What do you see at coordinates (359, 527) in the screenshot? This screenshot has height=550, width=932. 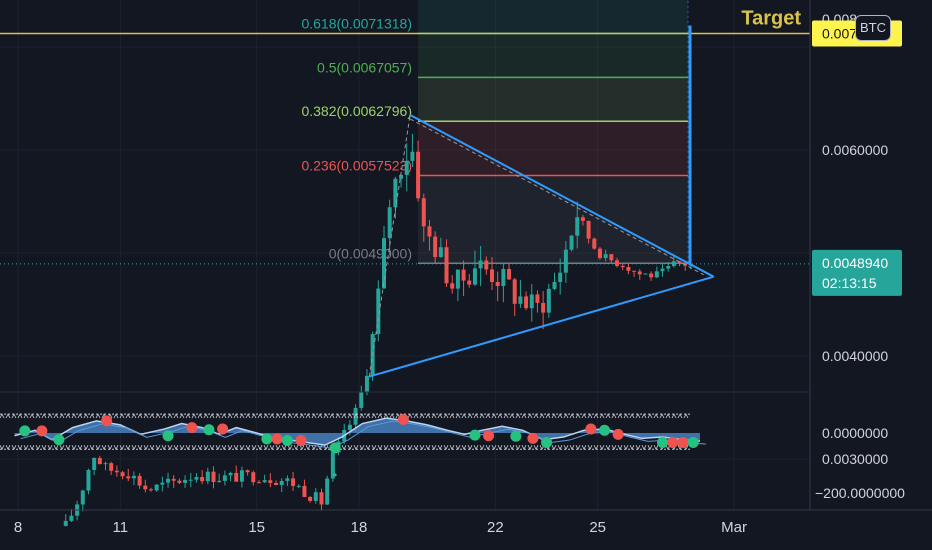 I see `time-tick-label: 18` at bounding box center [359, 527].